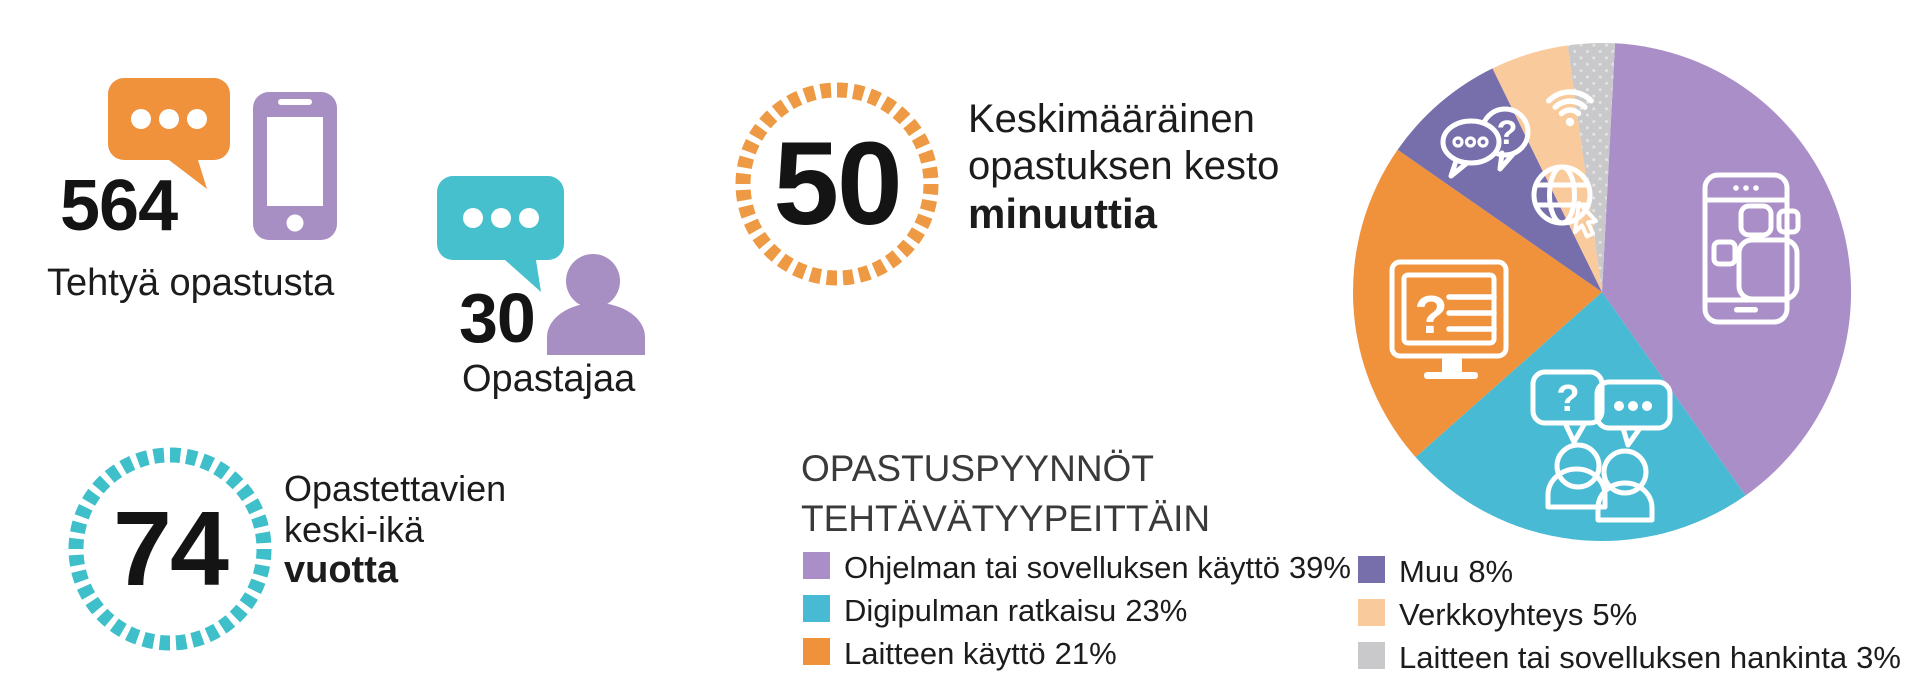 The image size is (1920, 700). I want to click on legend-item: Muu 8%, so click(1435, 572).